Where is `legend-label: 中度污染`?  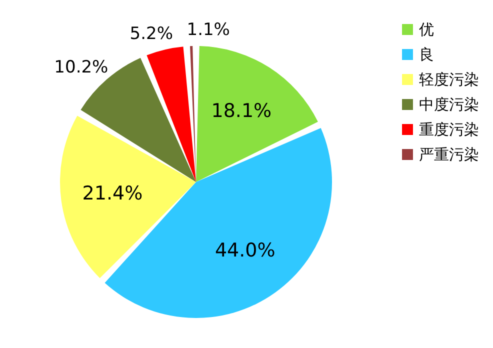 legend-label: 中度污染 is located at coordinates (449, 105).